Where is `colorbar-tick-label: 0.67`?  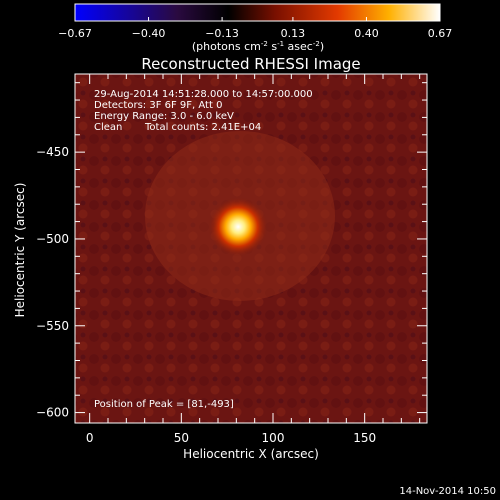 colorbar-tick-label: 0.67 is located at coordinates (440, 33).